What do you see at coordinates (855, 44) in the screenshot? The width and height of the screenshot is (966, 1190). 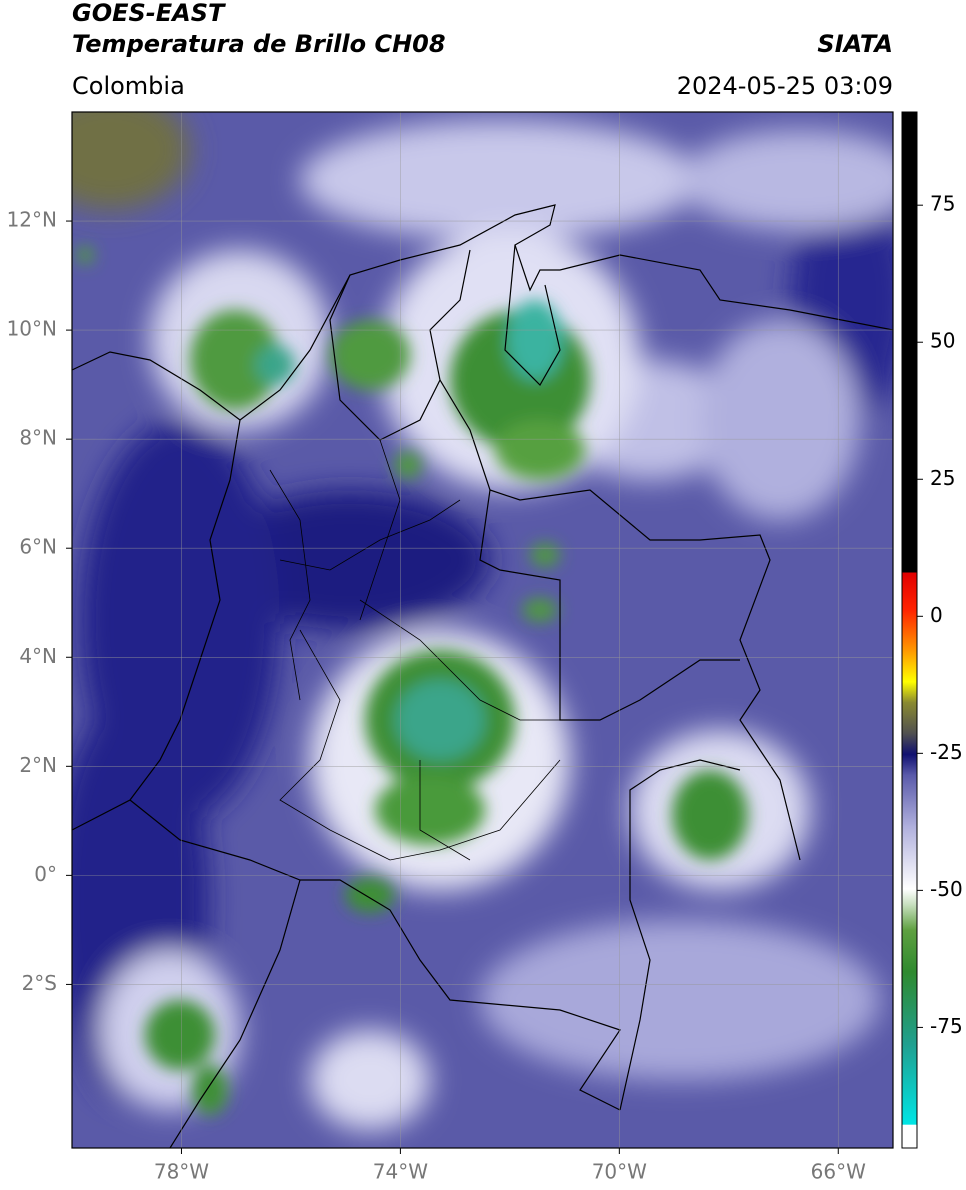 I see `source: SIATA` at bounding box center [855, 44].